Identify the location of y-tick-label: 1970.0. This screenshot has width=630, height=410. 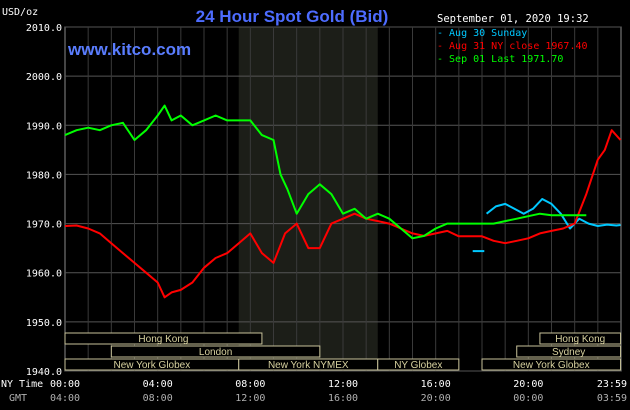
(44, 225).